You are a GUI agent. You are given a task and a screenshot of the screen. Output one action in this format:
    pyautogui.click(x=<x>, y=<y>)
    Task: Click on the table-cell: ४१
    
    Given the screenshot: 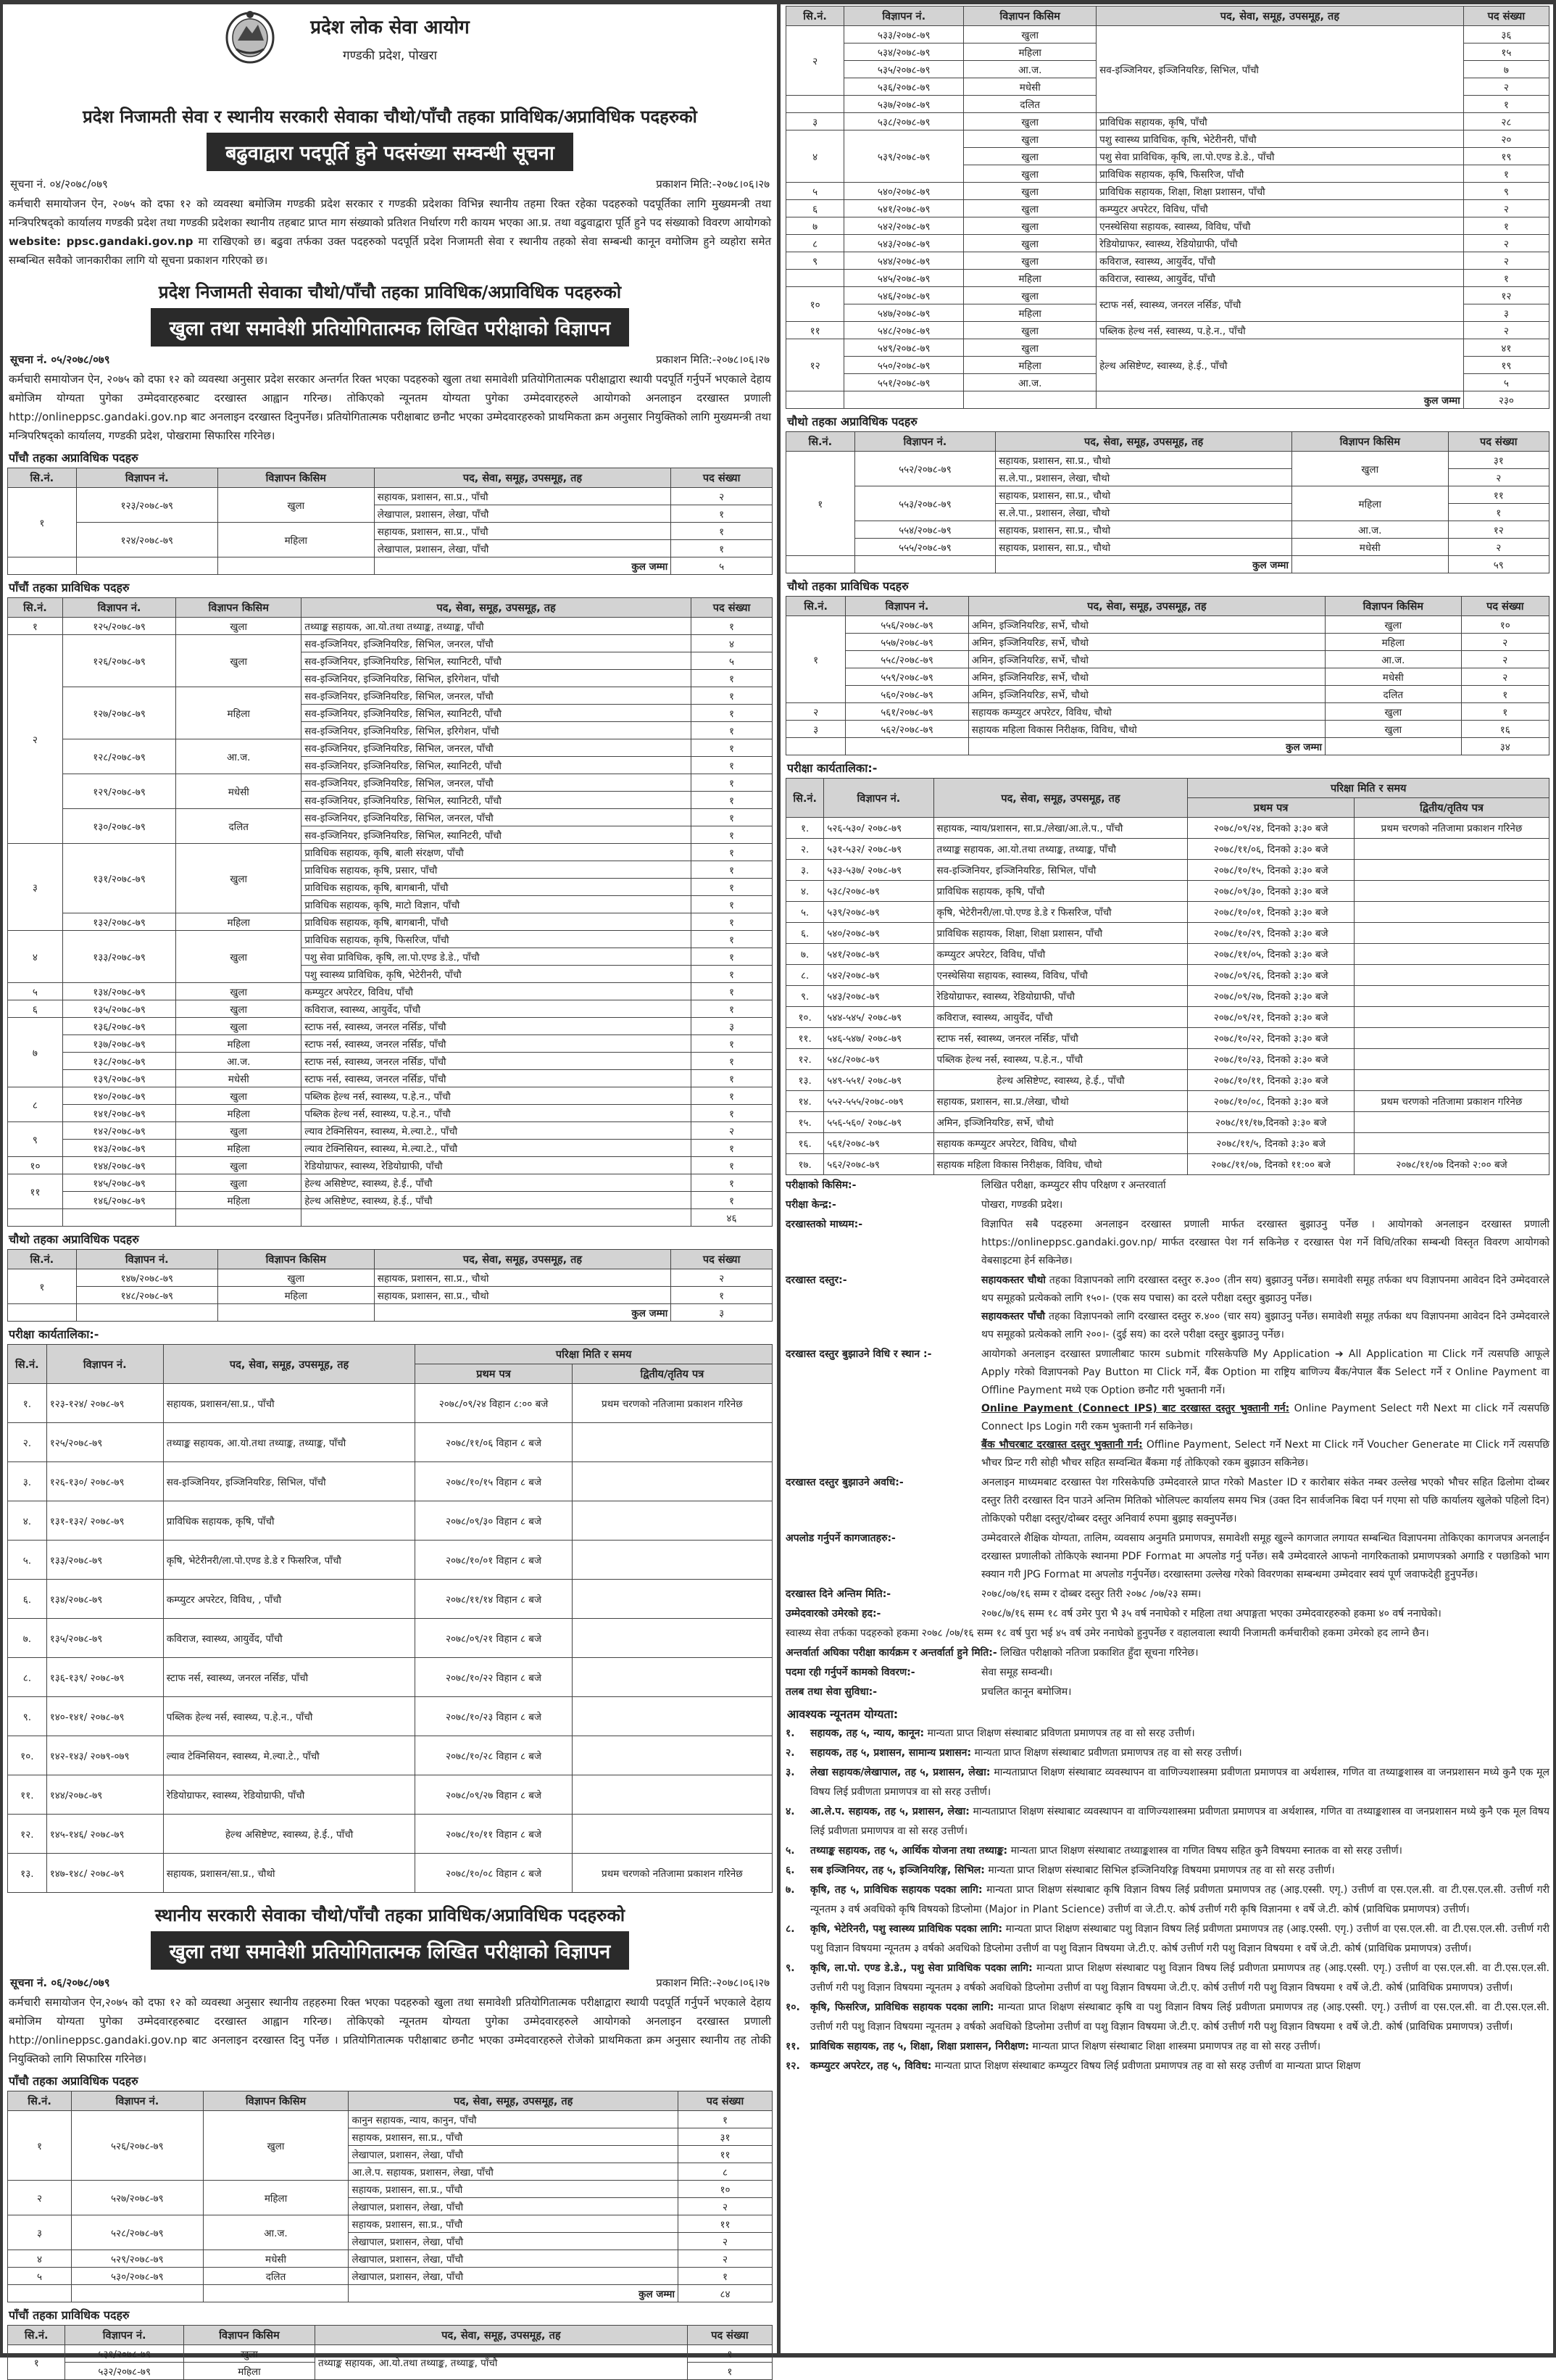 What is the action you would take?
    pyautogui.click(x=1506, y=348)
    